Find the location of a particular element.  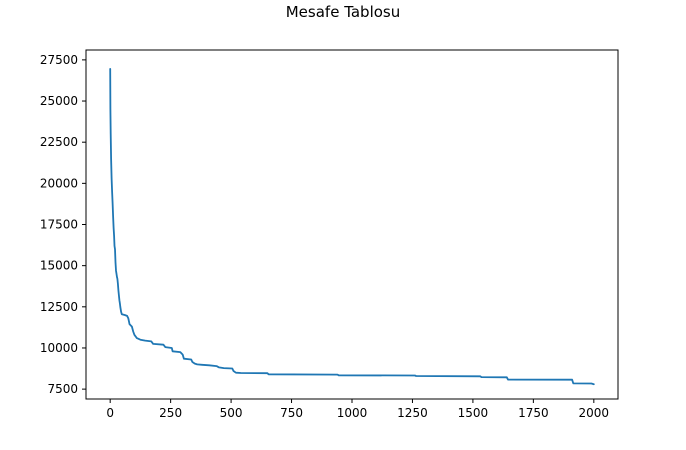

y-tick-label: 27500 is located at coordinates (59, 60).